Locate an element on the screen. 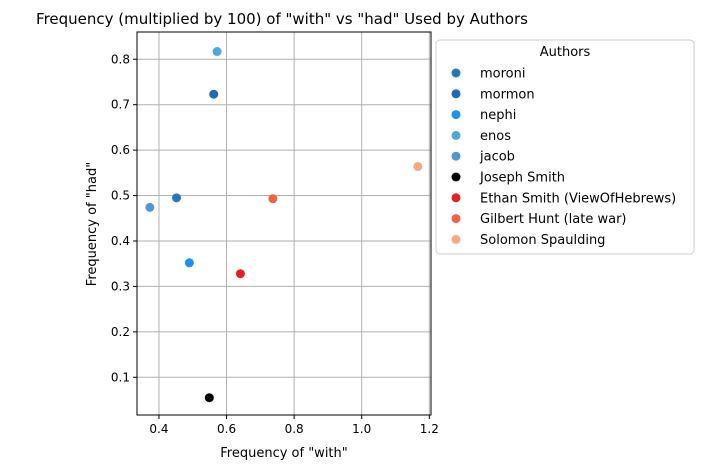  x-tick-label: 0.6 is located at coordinates (226, 429).